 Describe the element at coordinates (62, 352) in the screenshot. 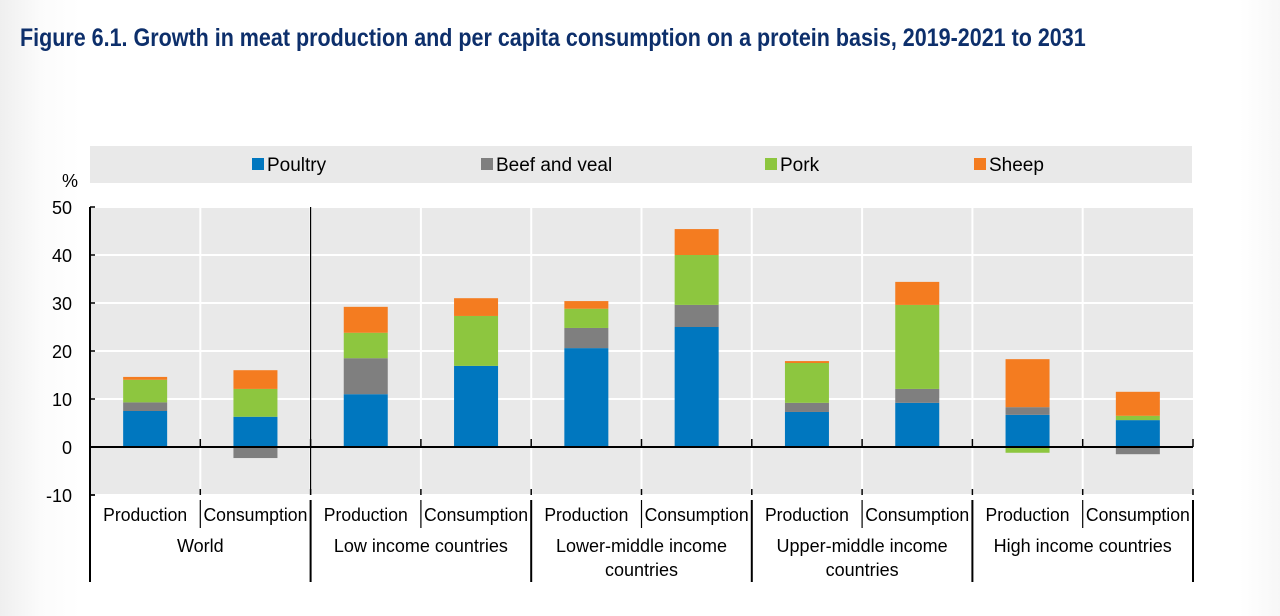

I see `y-tick-label: 20` at that location.